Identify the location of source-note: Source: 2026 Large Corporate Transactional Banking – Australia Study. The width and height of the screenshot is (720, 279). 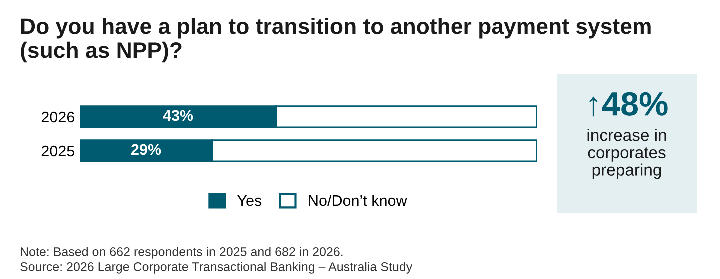
(216, 268).